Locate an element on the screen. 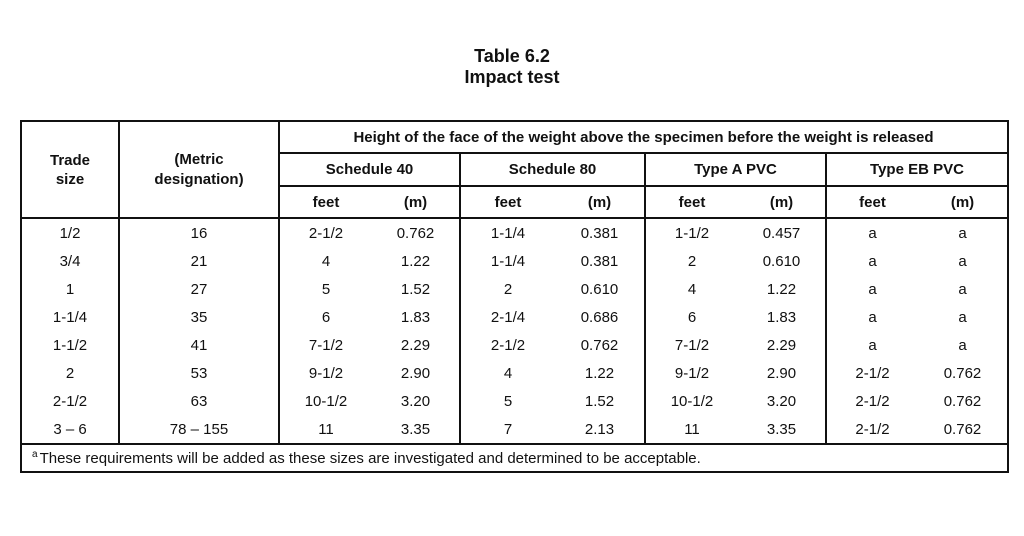 The image size is (1024, 536). table-number: Table 6.2 is located at coordinates (512, 56).